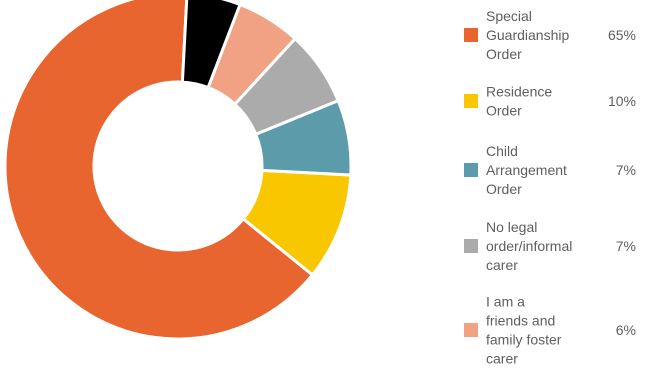 This screenshot has height=371, width=655. I want to click on legend-value-2: 10%, so click(622, 101).